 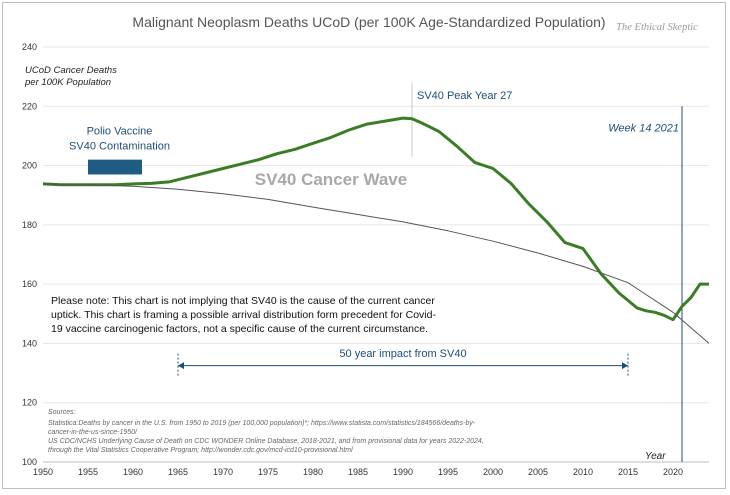 I want to click on x-tick-2005: 2005, so click(x=538, y=472).